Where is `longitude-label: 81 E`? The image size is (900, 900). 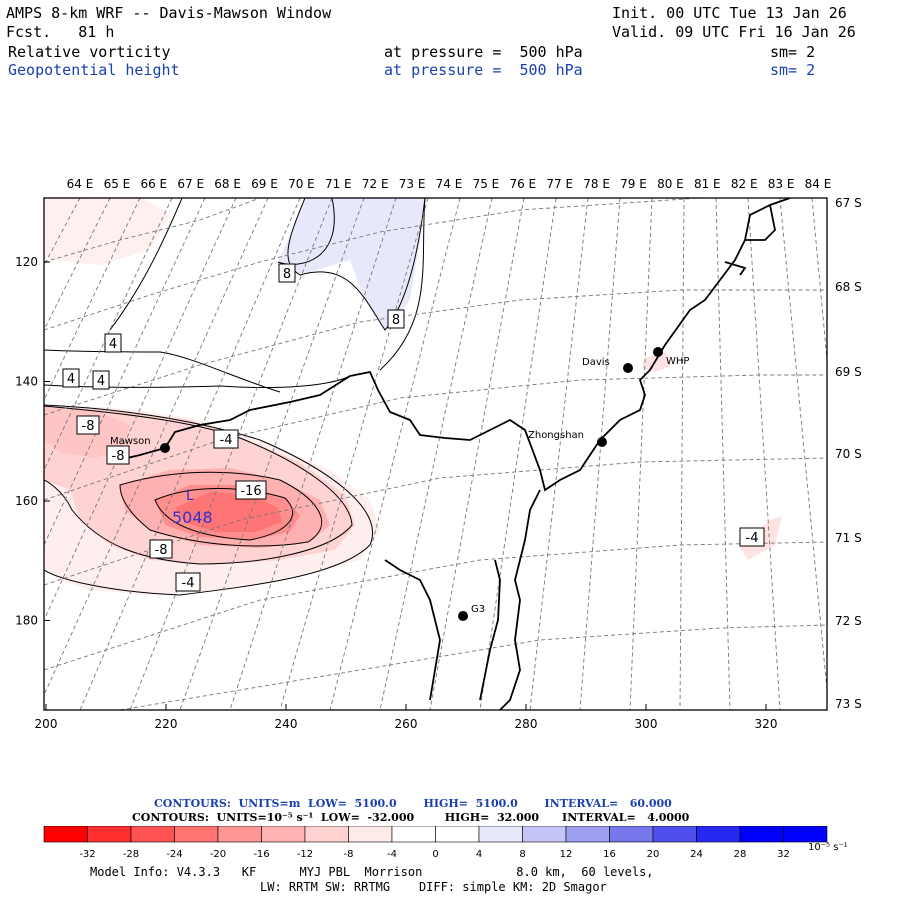 longitude-label: 81 E is located at coordinates (707, 184).